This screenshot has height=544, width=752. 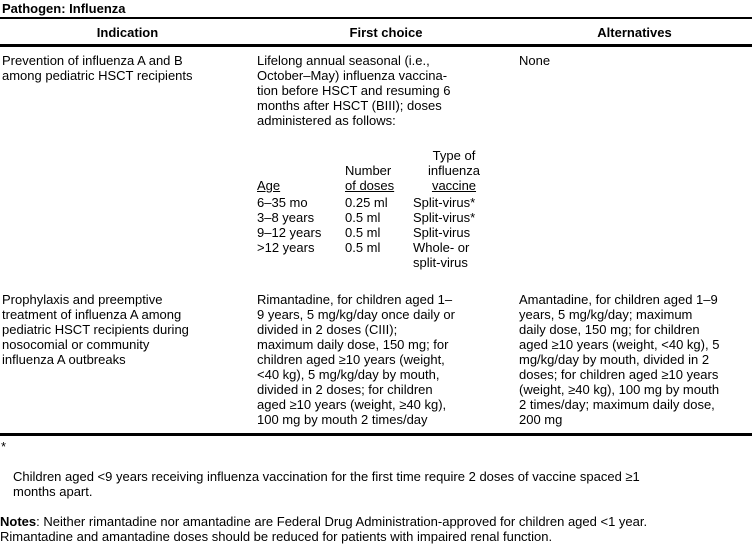 I want to click on title-rule, so click(x=376, y=18).